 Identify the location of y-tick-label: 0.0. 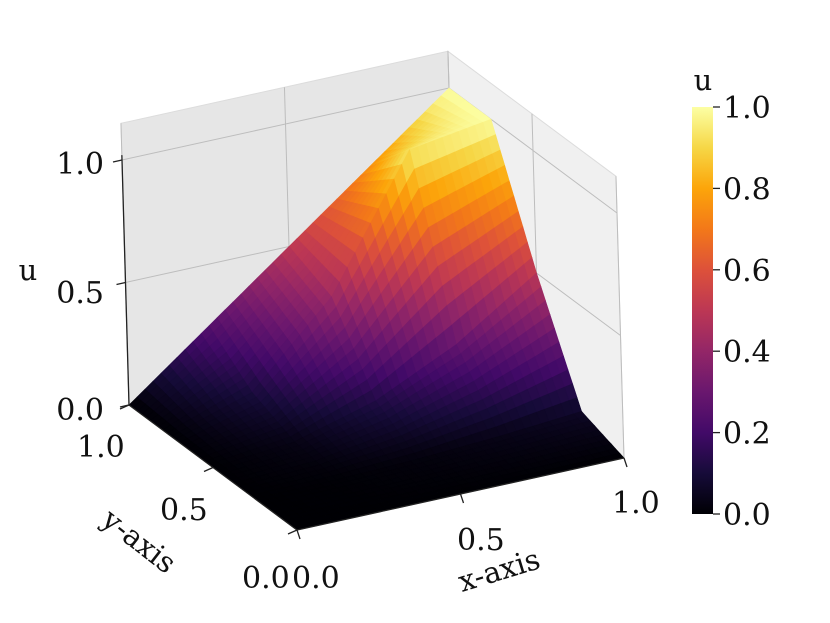
(266, 578).